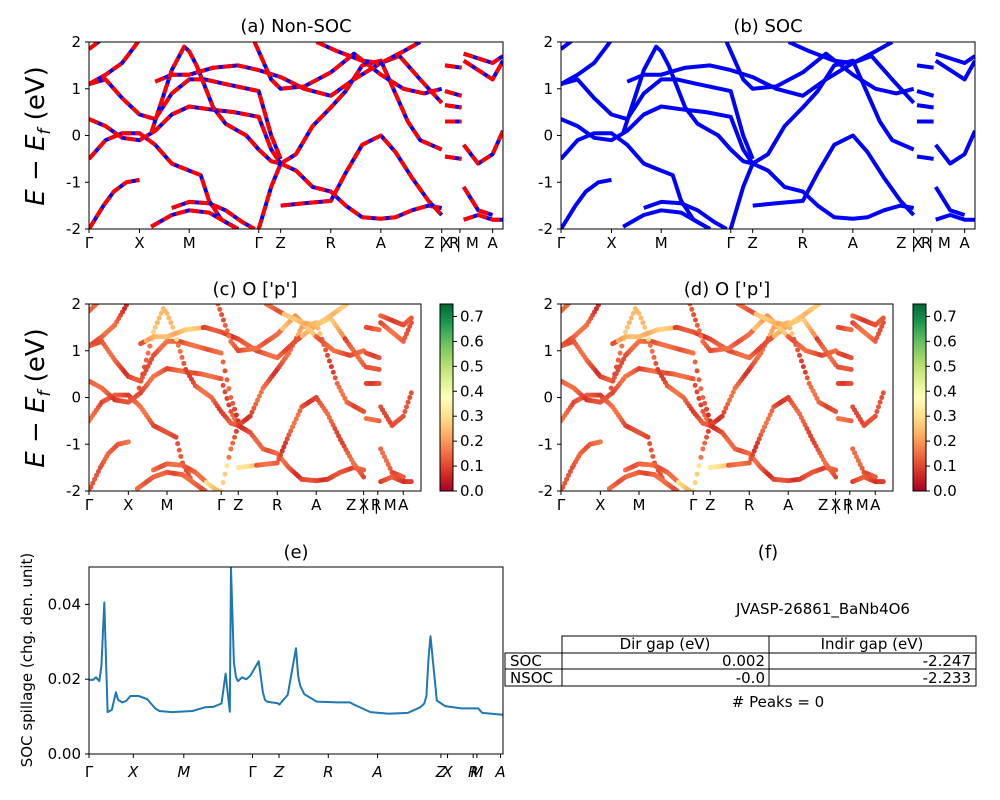 This screenshot has height=800, width=1000. What do you see at coordinates (945, 491) in the screenshot?
I see `colorbar-tick-label: 0.0` at bounding box center [945, 491].